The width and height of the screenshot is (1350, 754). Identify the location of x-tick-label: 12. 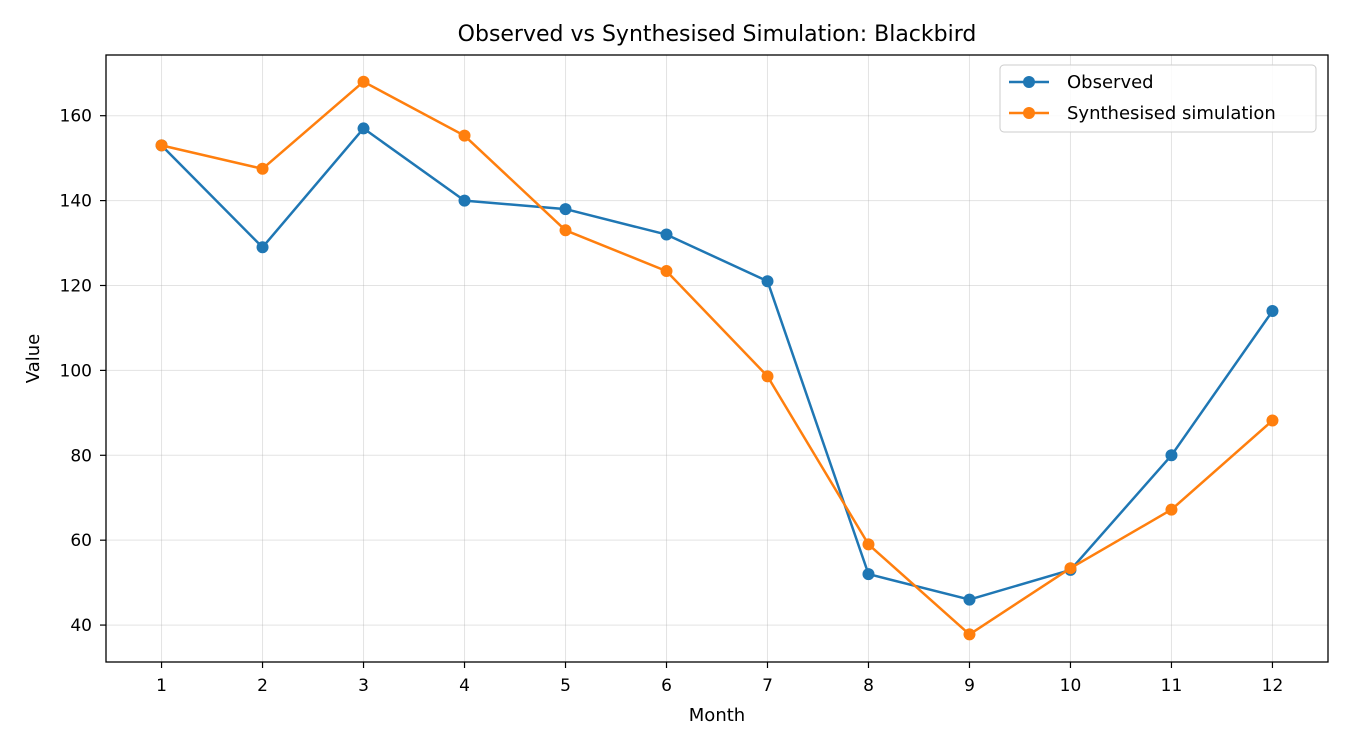
(1273, 686).